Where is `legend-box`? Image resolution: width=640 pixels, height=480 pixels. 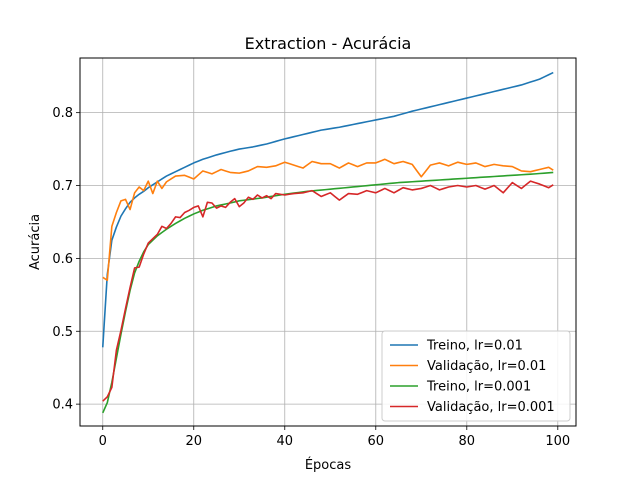
legend-box is located at coordinates (476, 376).